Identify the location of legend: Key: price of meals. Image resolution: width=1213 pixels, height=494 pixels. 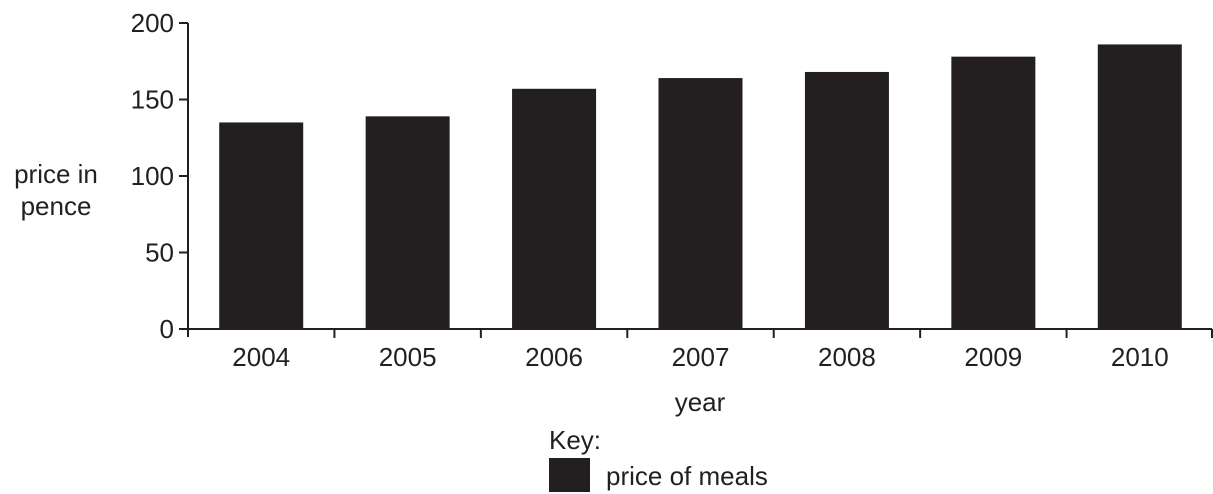
(658, 458).